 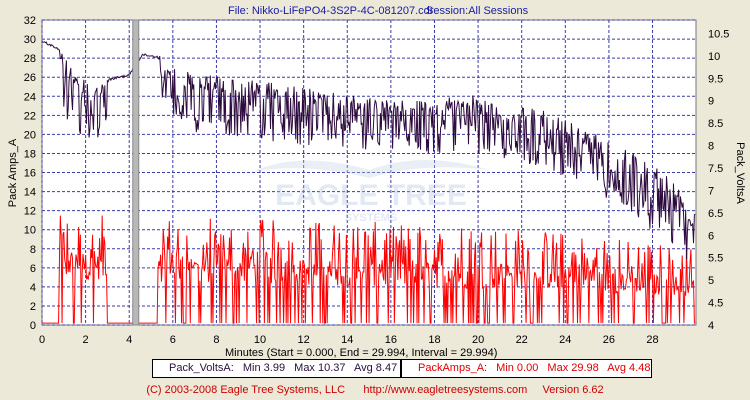 What do you see at coordinates (711, 191) in the screenshot?
I see `y-right-tick-label: 7` at bounding box center [711, 191].